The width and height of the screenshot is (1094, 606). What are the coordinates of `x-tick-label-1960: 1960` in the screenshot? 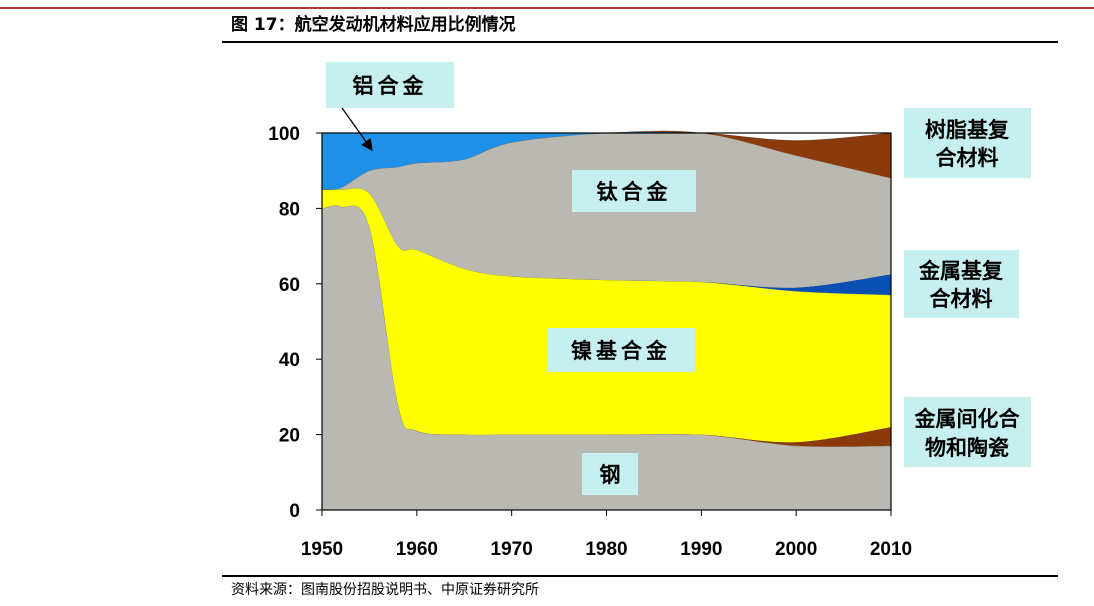 It's located at (417, 549).